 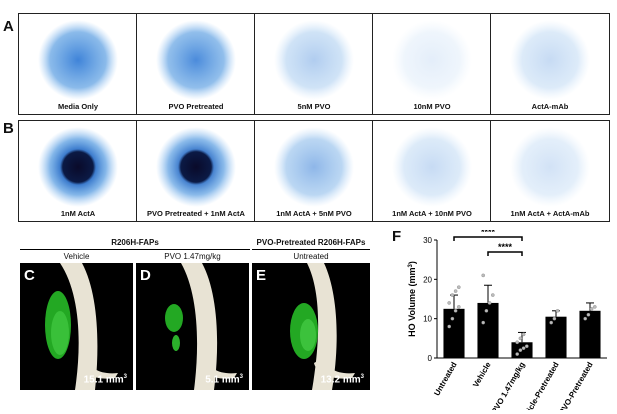 What do you see at coordinates (482, 374) in the screenshot?
I see `x-tick-label: Vehicle` at bounding box center [482, 374].